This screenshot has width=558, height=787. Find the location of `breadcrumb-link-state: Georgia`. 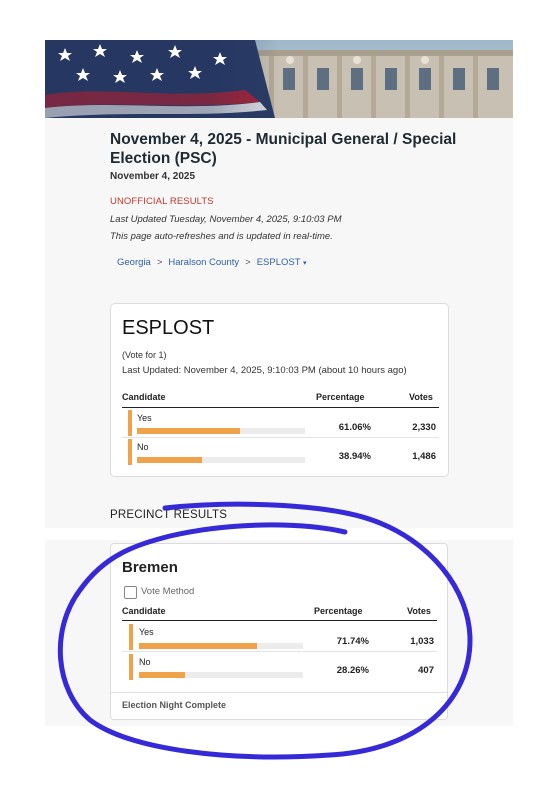

breadcrumb-link-state: Georgia is located at coordinates (134, 262).